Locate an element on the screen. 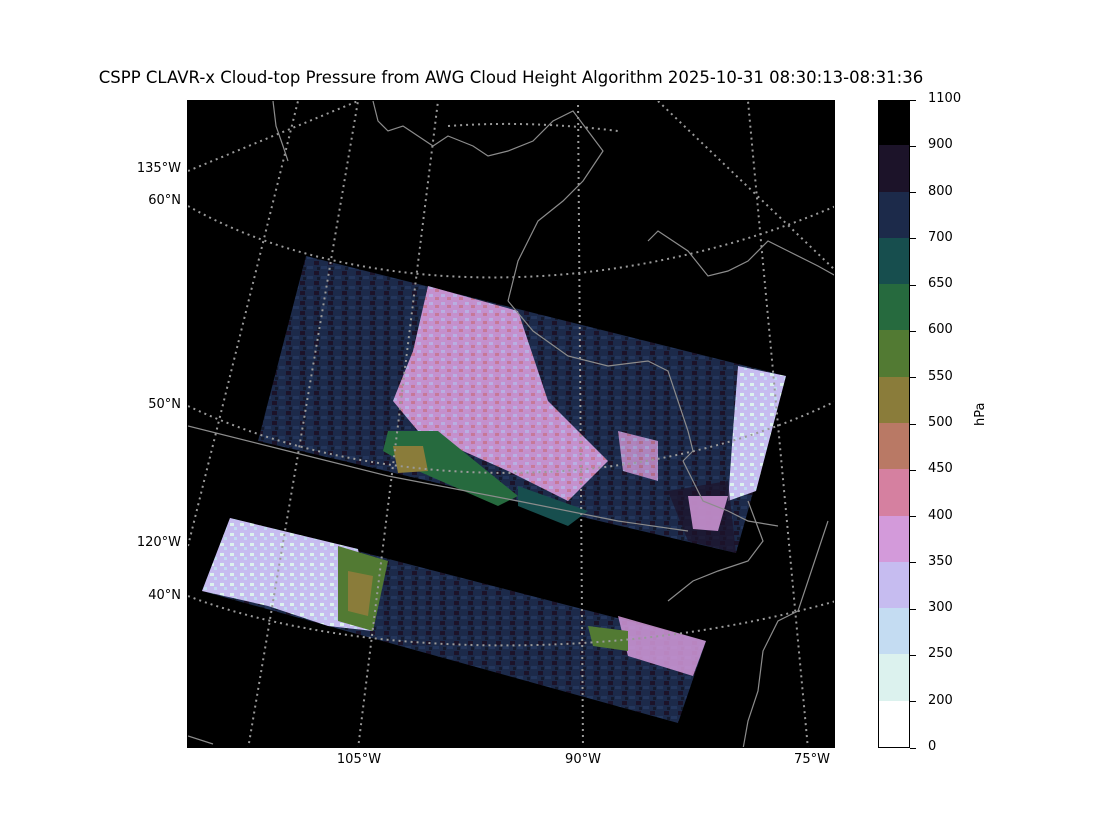 The image size is (1120, 840). lat-label-60n: 60°N is located at coordinates (164, 200).